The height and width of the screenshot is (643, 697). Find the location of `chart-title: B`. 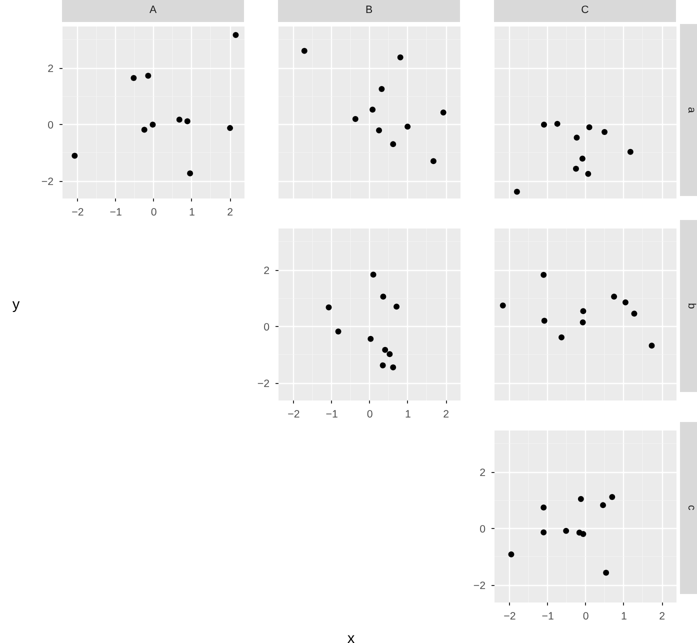

chart-title: B is located at coordinates (369, 10).